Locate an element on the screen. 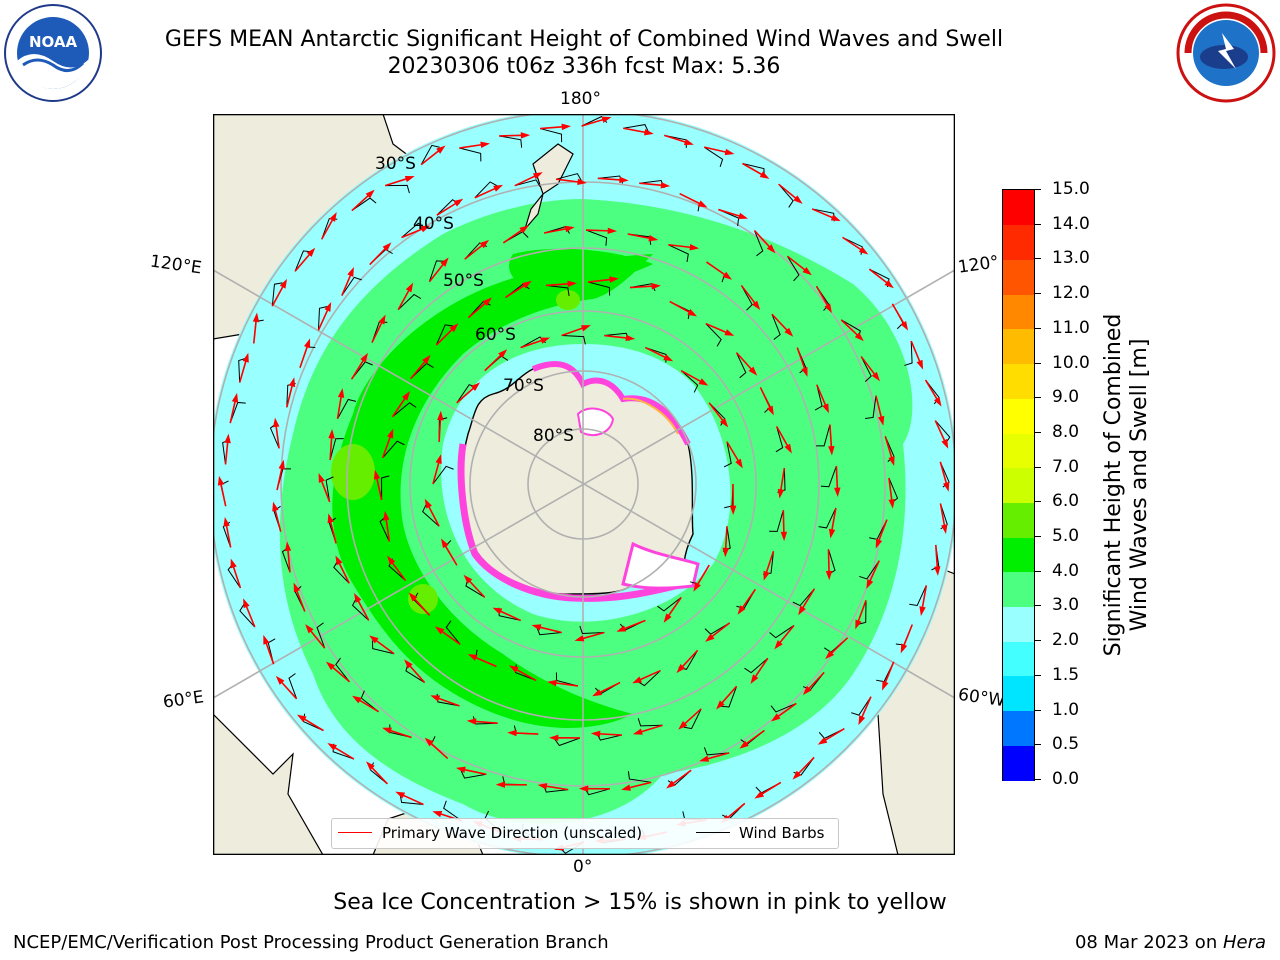 Image resolution: width=1280 pixels, height=960 pixels. chart-subtitle: 20230306 t06z 336h fcst Max: 5.36 is located at coordinates (584, 66).